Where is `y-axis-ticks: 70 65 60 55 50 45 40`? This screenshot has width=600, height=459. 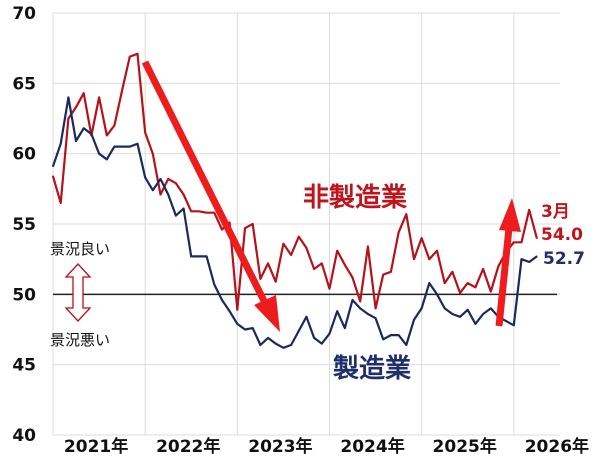 y-axis-ticks: 70 65 60 55 50 45 40 is located at coordinates (24, 225).